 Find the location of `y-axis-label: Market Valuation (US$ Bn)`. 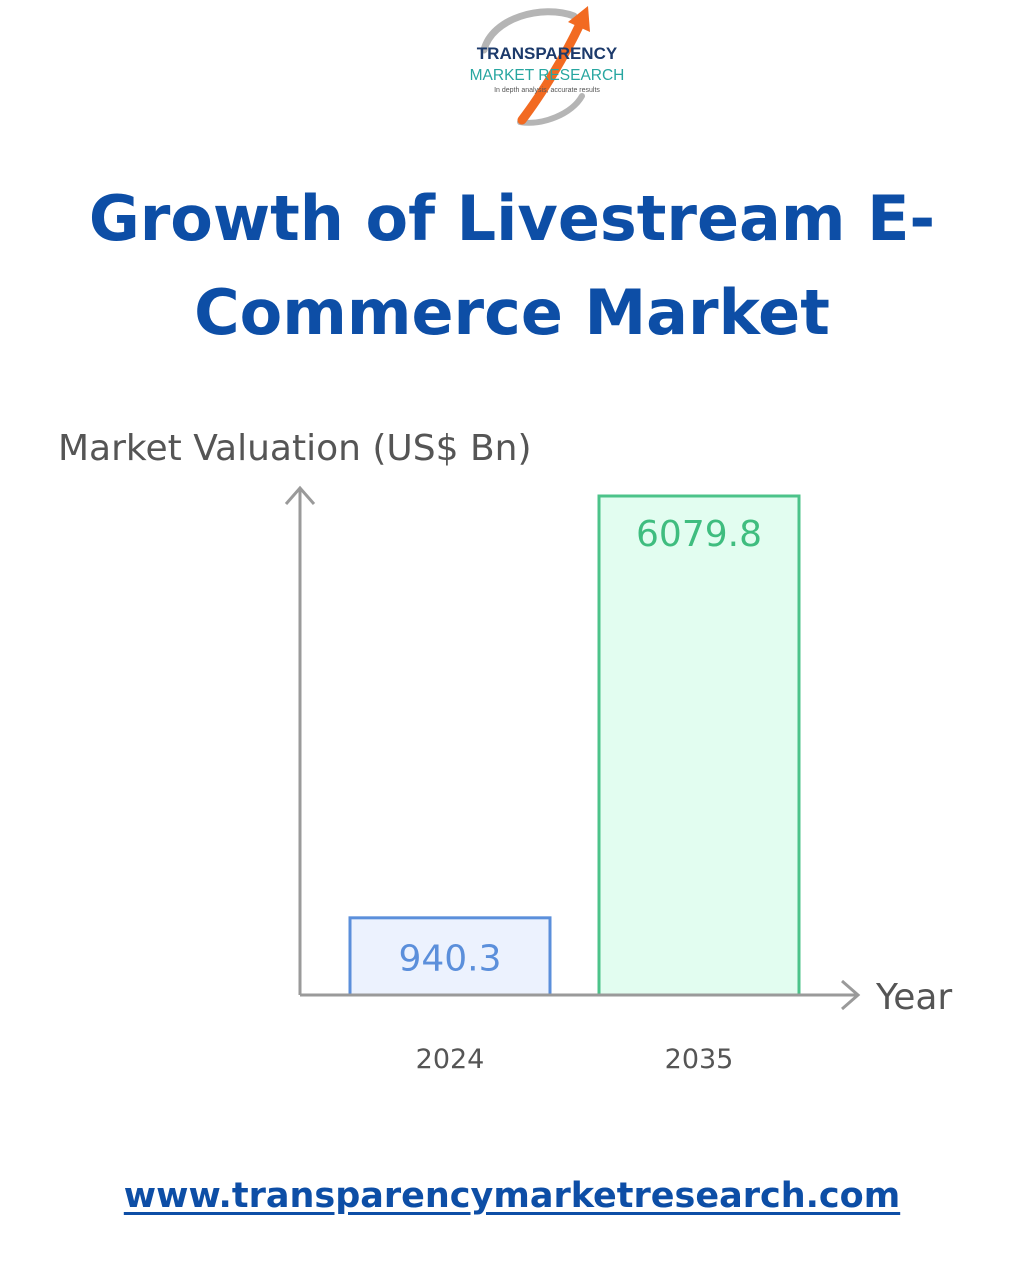

y-axis-label: Market Valuation (US$ Bn) is located at coordinates (295, 448).